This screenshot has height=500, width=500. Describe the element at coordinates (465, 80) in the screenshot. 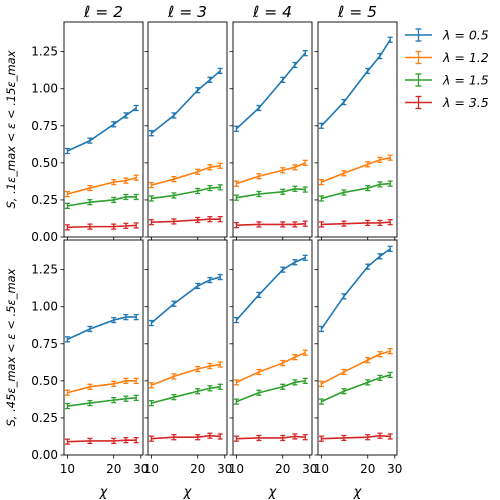

I see `legend-label: λ = 1.5` at that location.